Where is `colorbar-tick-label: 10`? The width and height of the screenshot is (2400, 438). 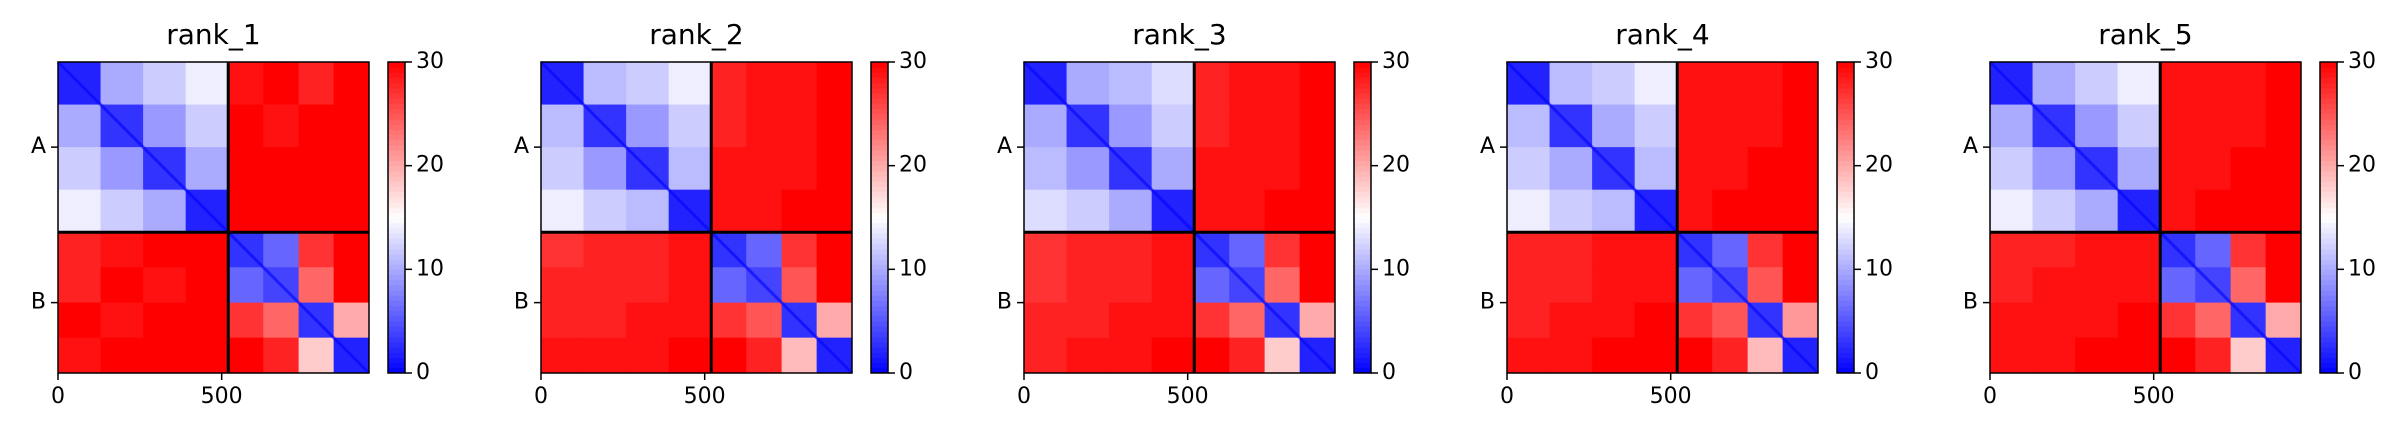 colorbar-tick-label: 10 is located at coordinates (1879, 268).